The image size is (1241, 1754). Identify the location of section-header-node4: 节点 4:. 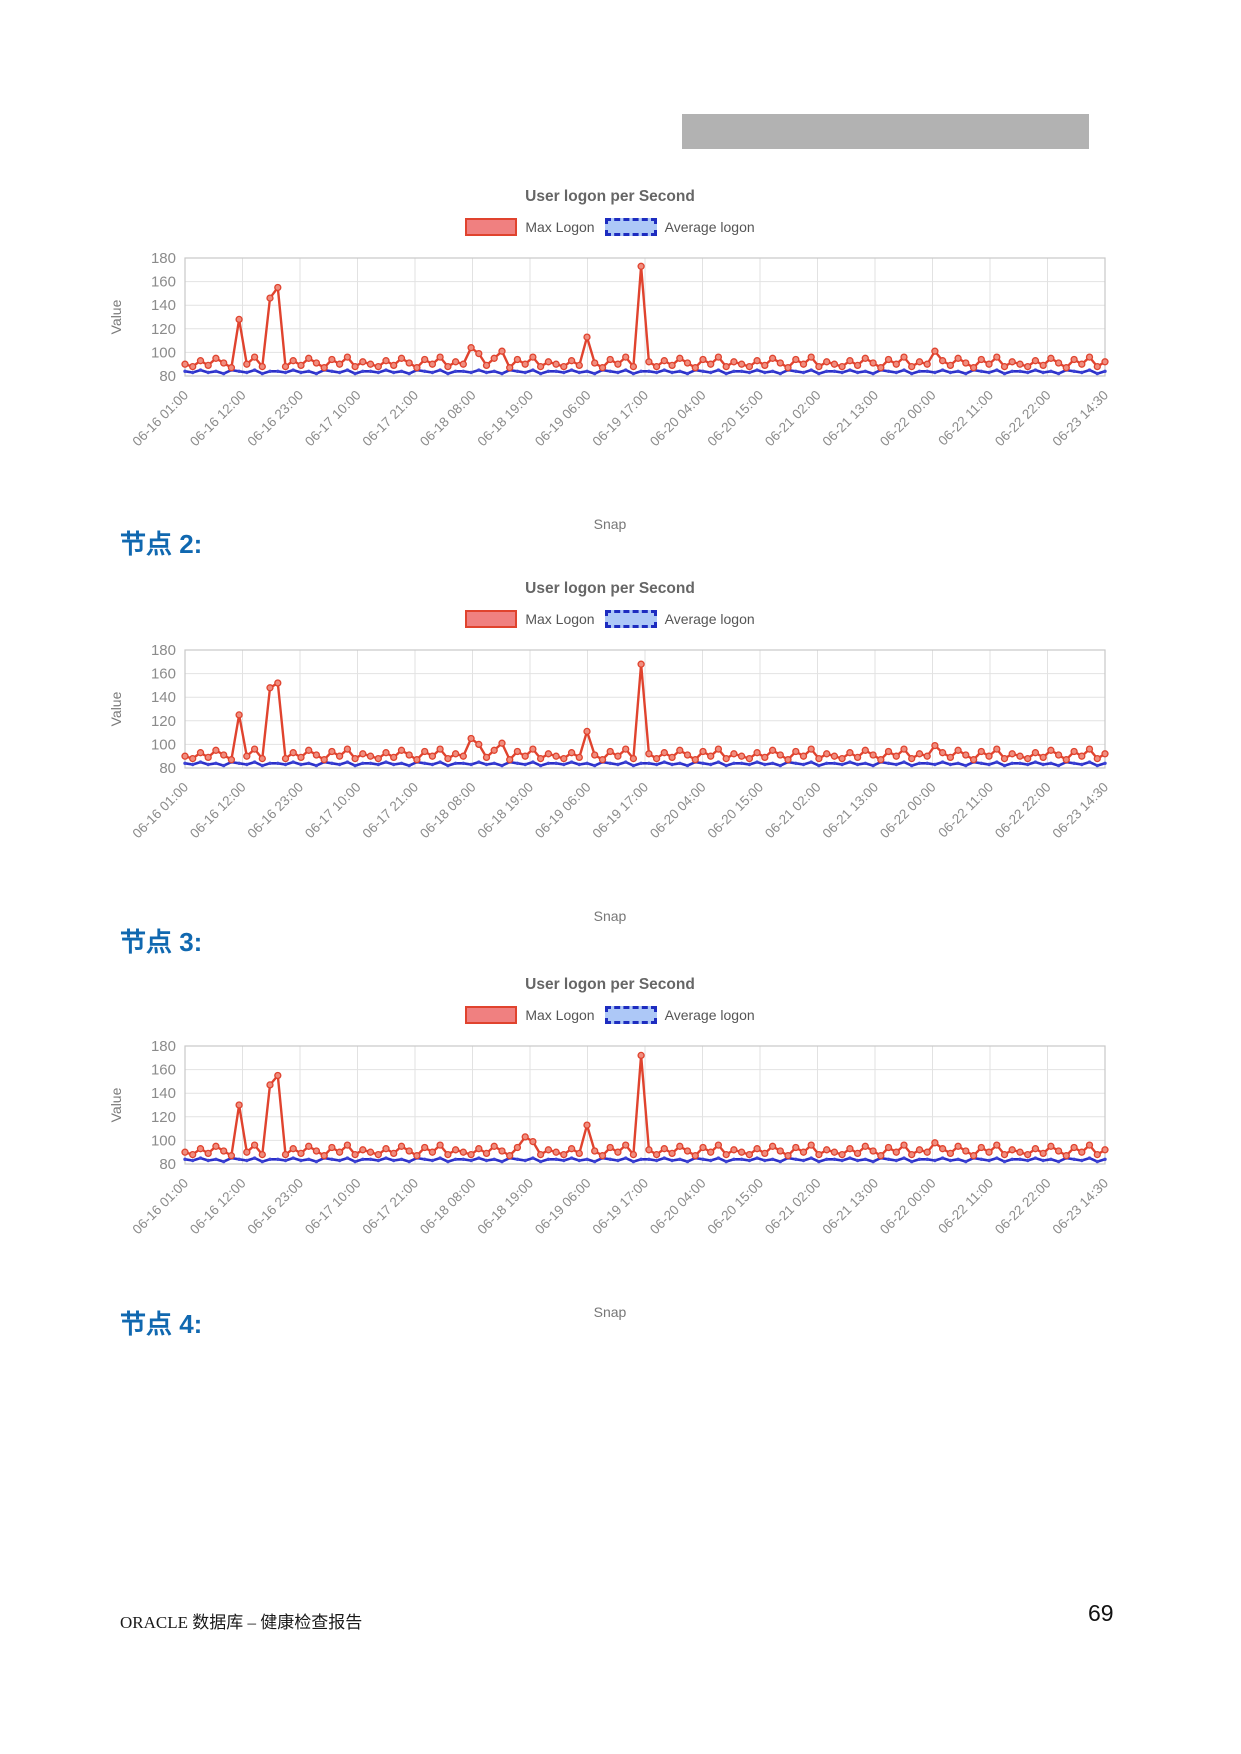
(161, 1324).